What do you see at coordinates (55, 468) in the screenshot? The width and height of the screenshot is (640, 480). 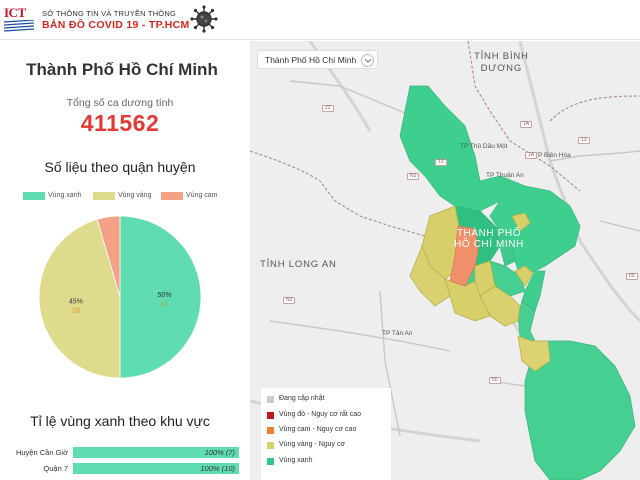 I see `ratio-bar-label: Quận 7` at bounding box center [55, 468].